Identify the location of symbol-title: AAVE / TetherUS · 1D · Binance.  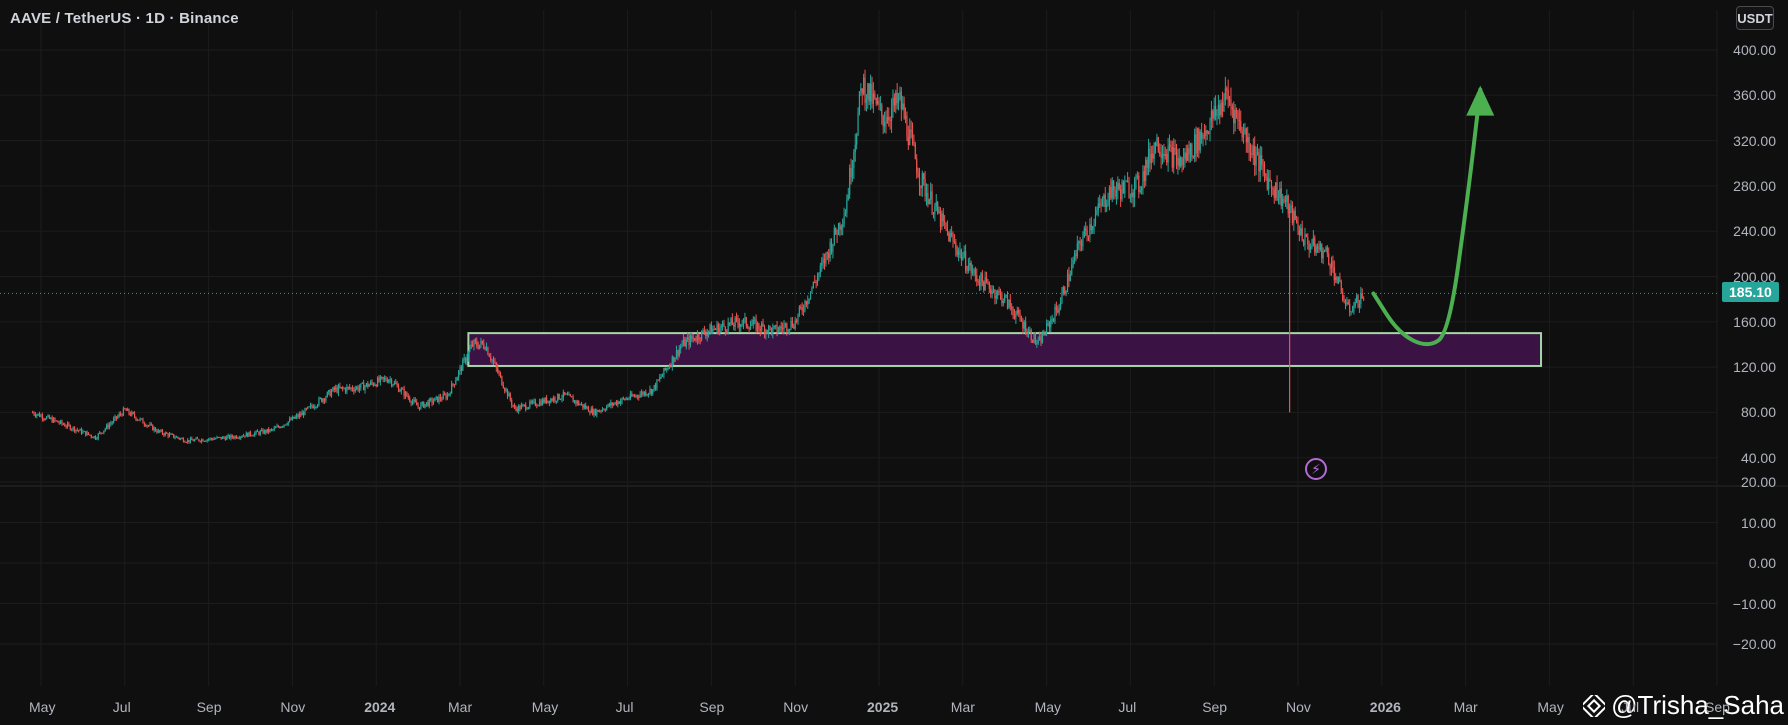
(124, 18).